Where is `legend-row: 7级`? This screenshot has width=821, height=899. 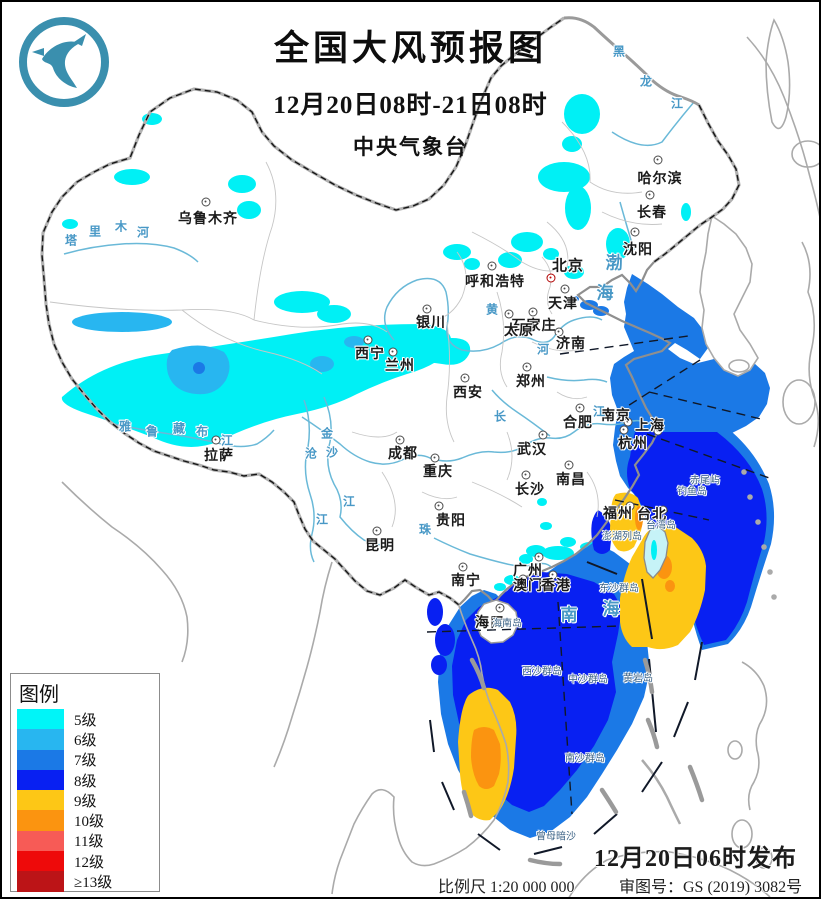 legend-row: 7级 is located at coordinates (85, 759).